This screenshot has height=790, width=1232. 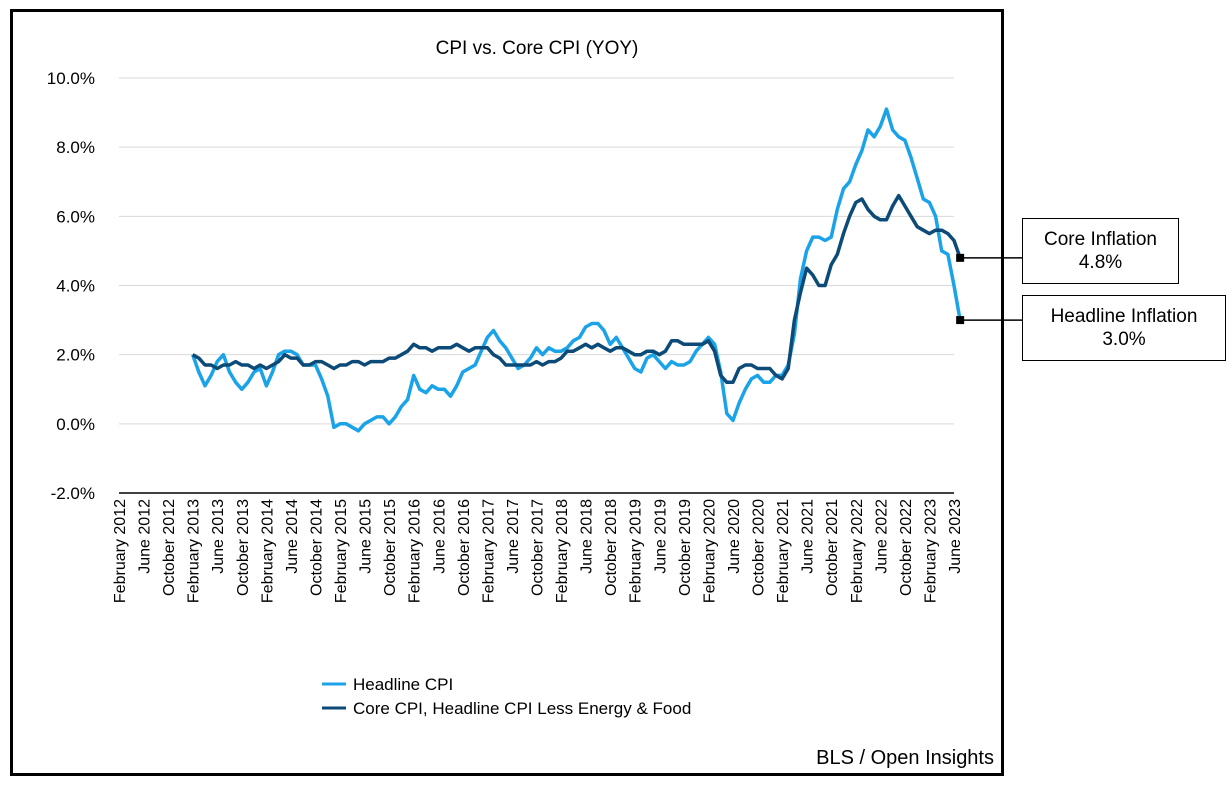 What do you see at coordinates (562, 551) in the screenshot?
I see `x-tick-label: February 2018` at bounding box center [562, 551].